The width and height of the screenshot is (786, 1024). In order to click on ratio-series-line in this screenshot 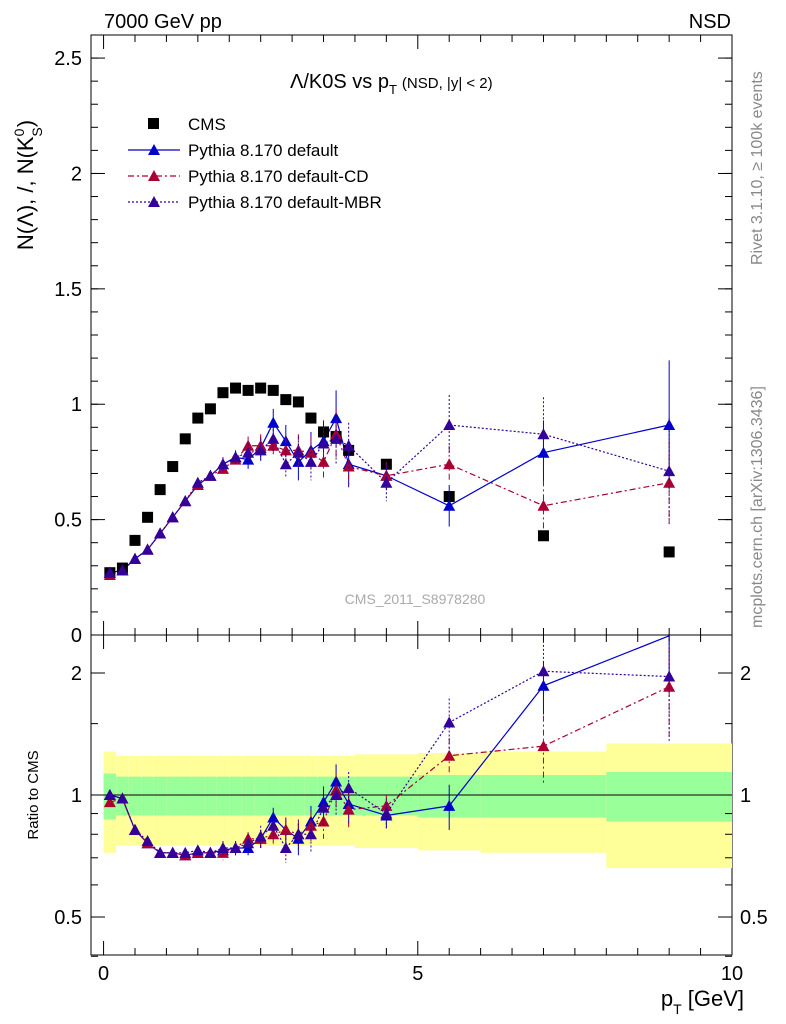, I will do `click(389, 771)`.